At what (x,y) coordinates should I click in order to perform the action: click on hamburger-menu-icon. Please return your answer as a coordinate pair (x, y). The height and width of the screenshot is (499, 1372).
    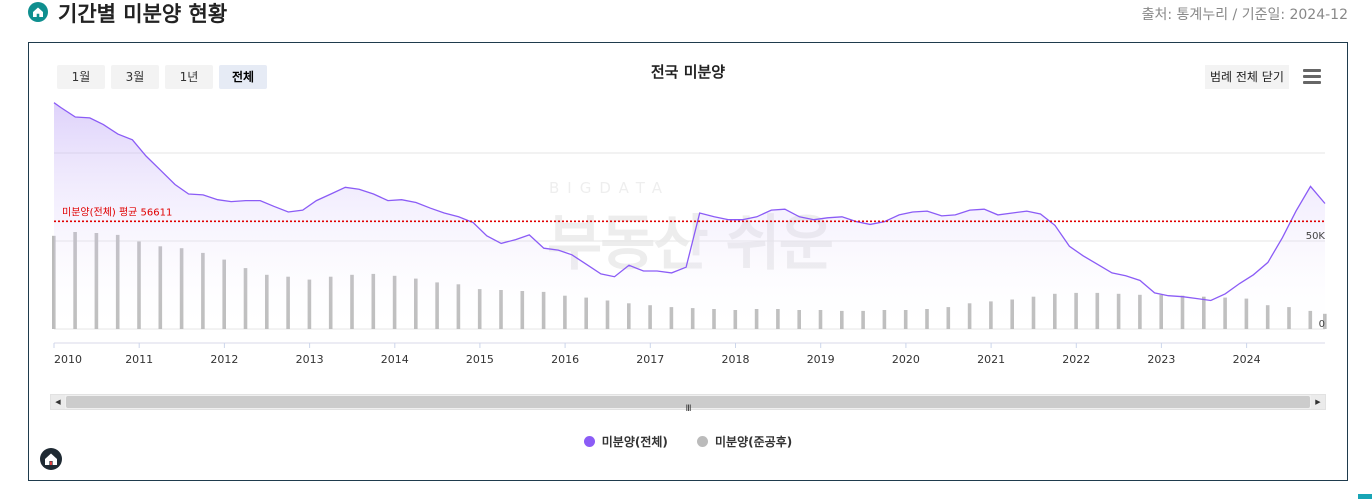
    Looking at the image, I should click on (1313, 77).